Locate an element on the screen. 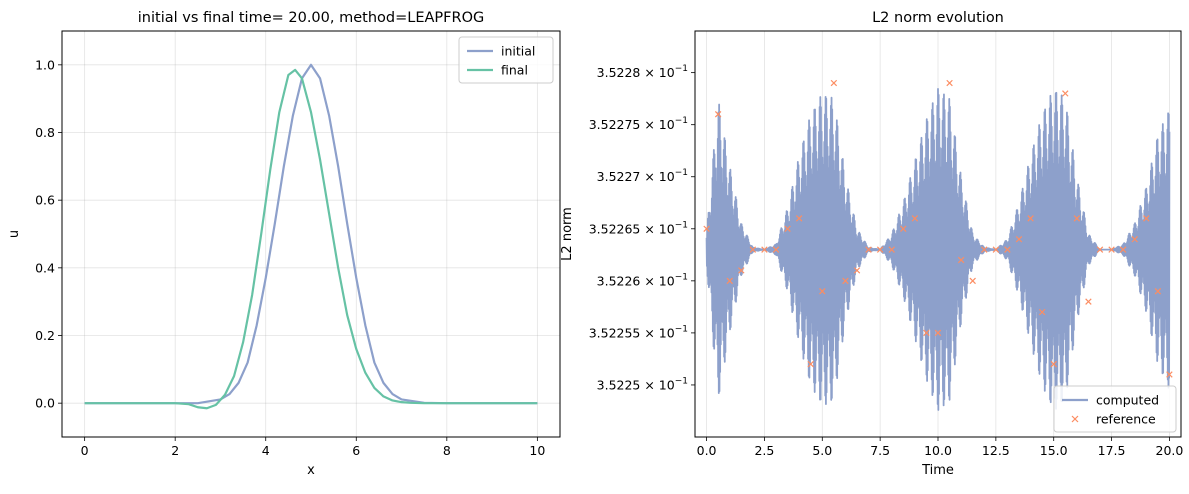  x-tick-label: 10.0 is located at coordinates (938, 450).